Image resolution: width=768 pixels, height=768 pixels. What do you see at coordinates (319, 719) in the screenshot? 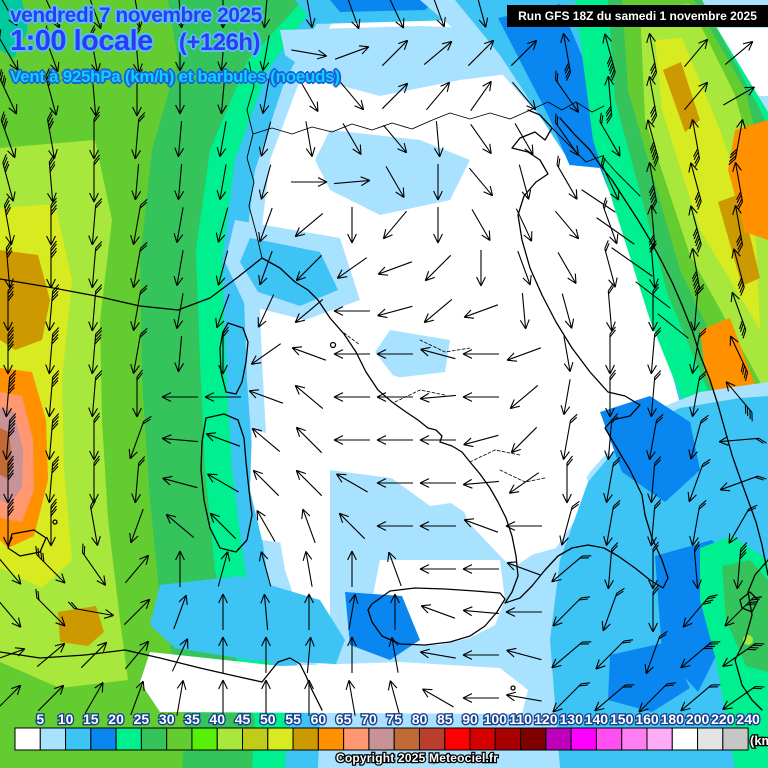
I see `scale-label: 60` at bounding box center [319, 719].